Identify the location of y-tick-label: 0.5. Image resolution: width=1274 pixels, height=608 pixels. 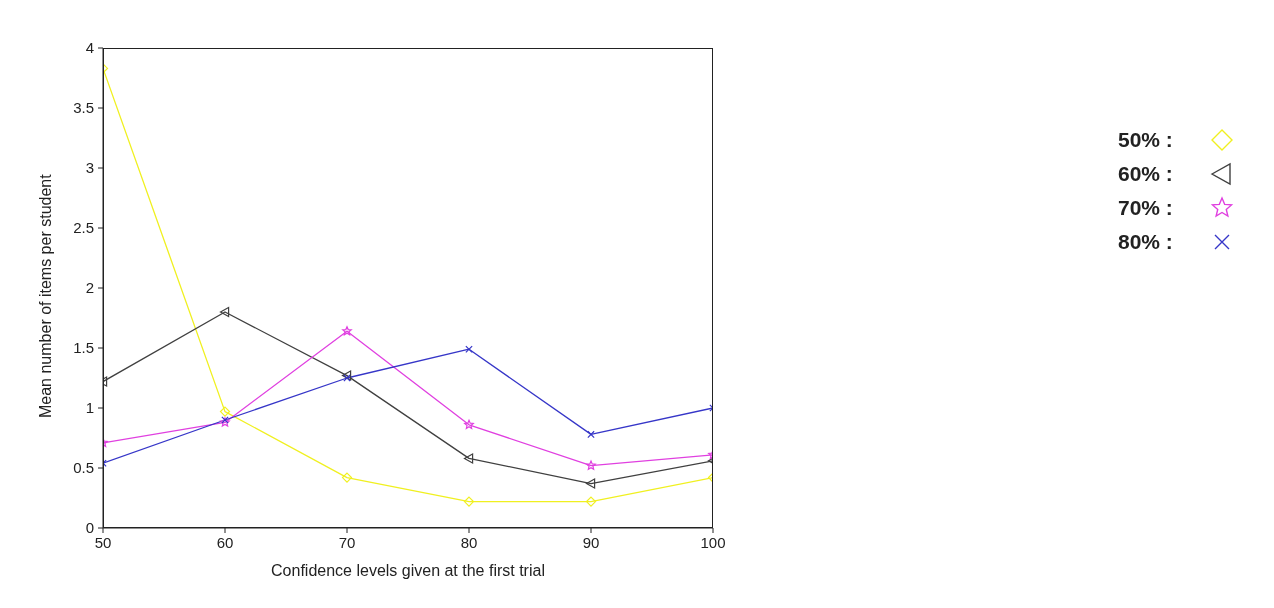
(83, 468).